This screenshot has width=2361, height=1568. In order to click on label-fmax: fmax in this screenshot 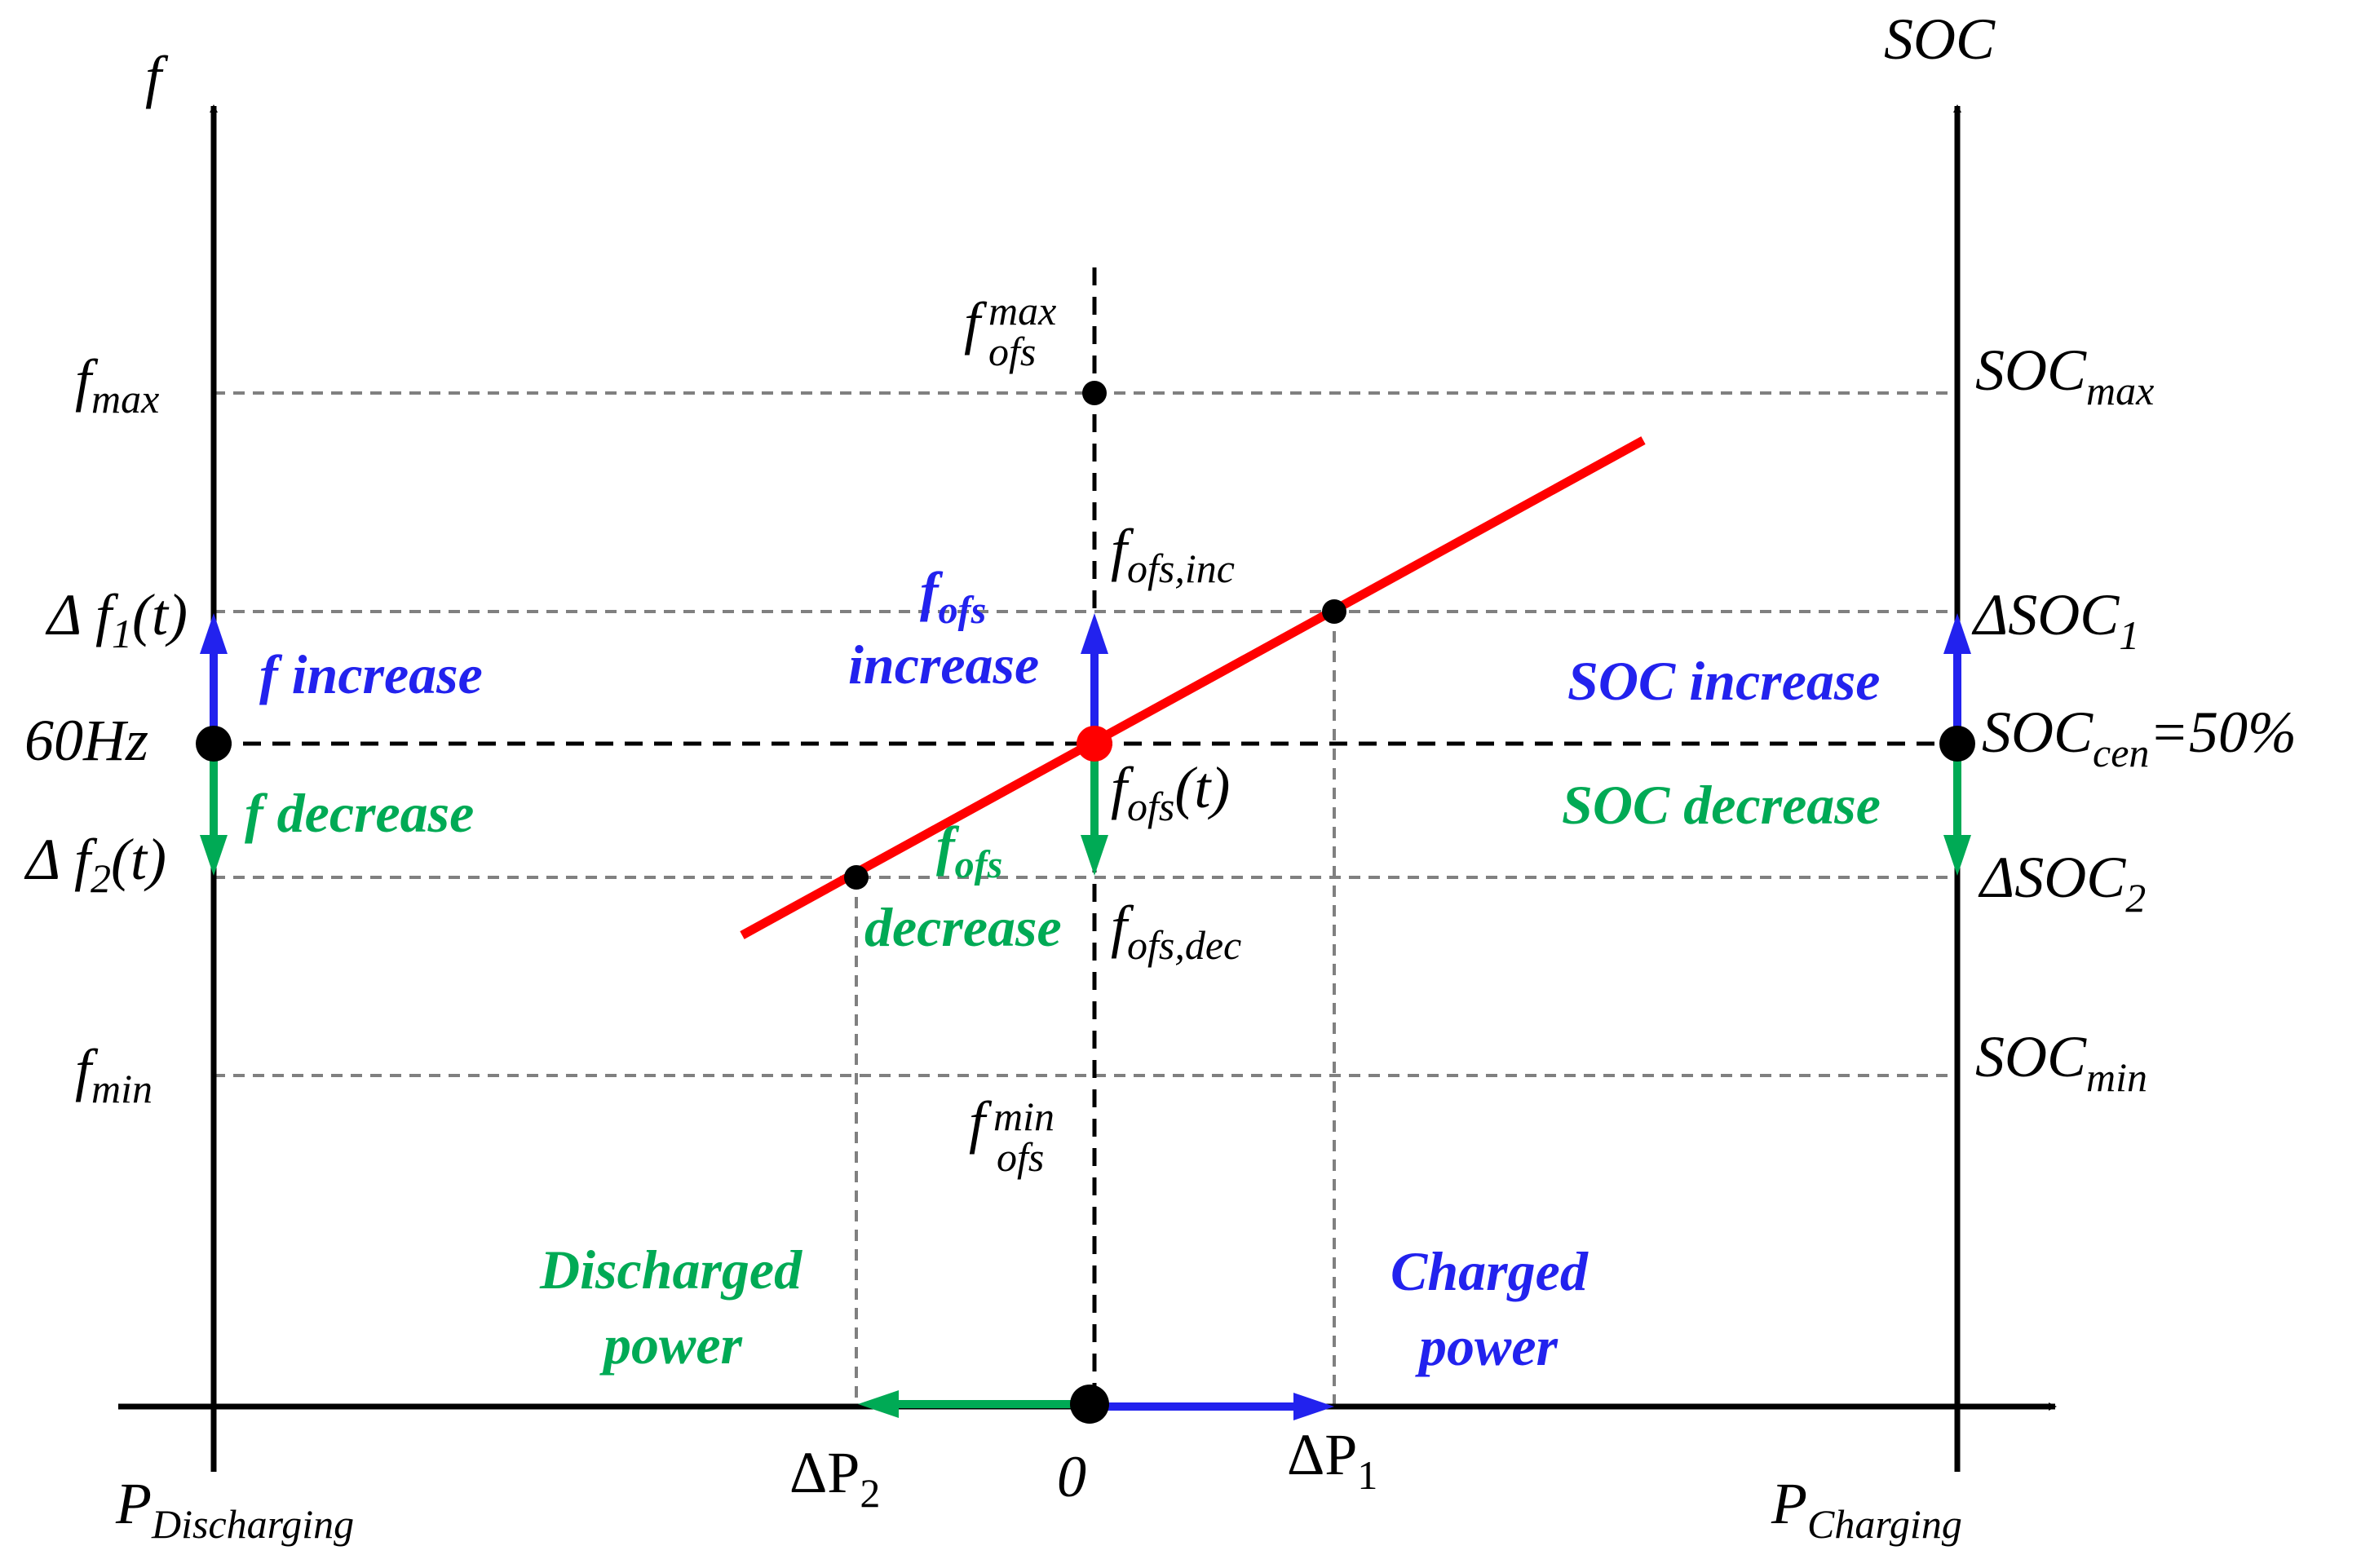, I will do `click(117, 384)`.